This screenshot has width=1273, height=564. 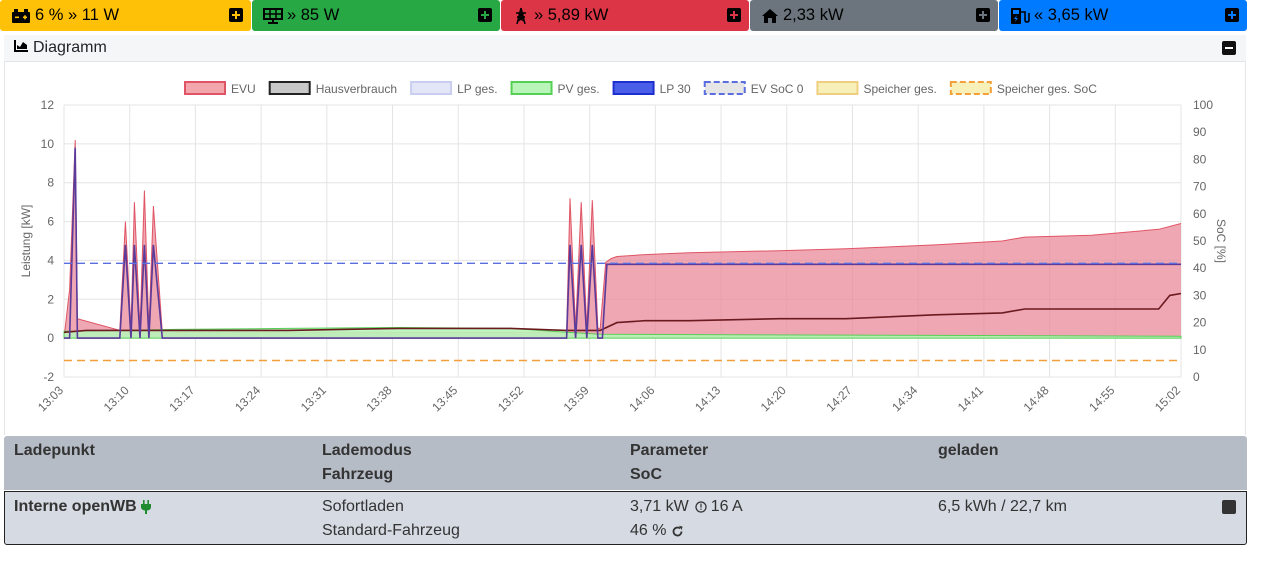 What do you see at coordinates (521, 16) in the screenshot?
I see `power-grid-icon` at bounding box center [521, 16].